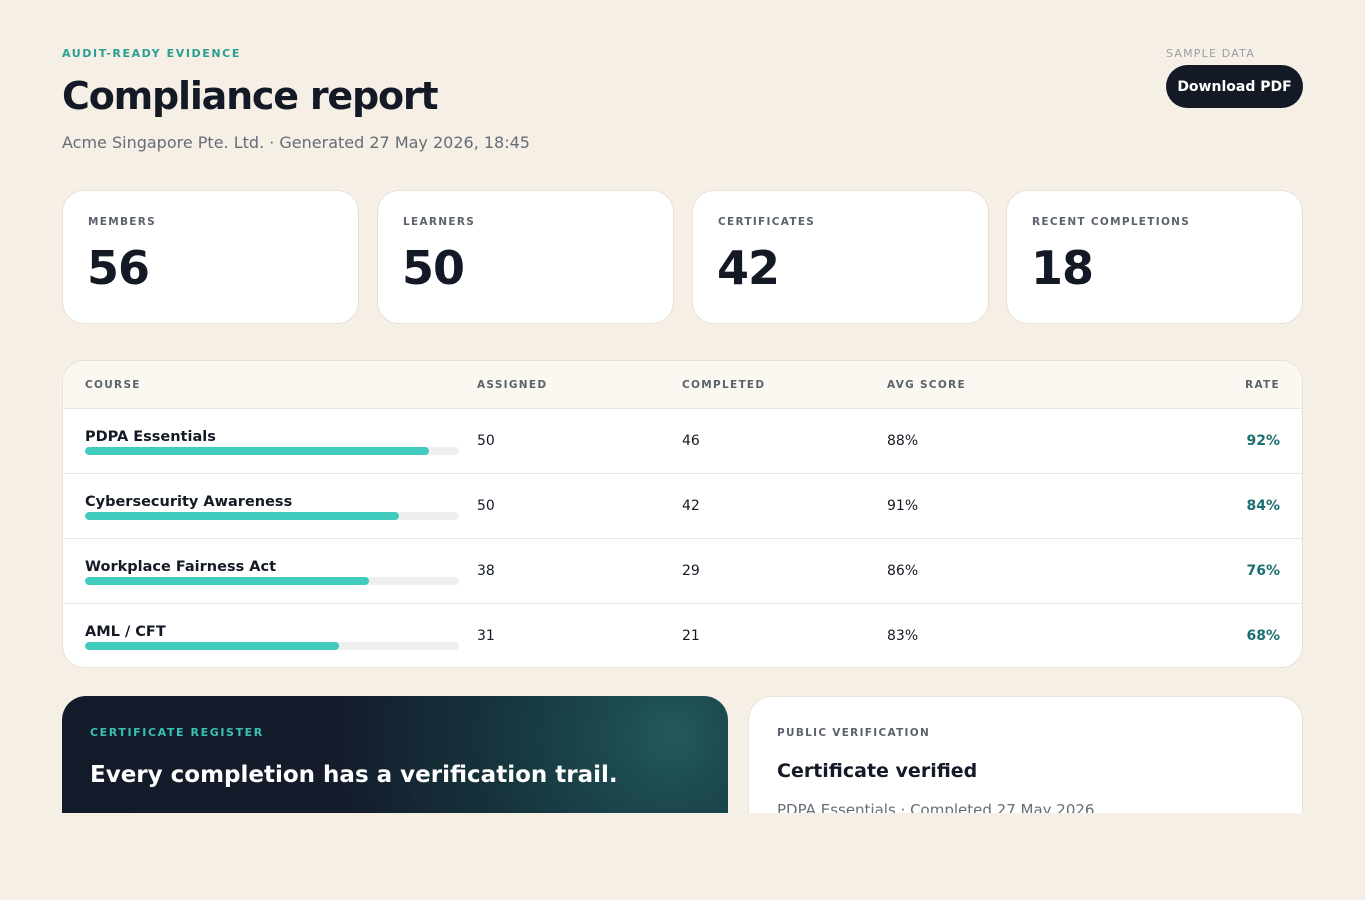  Describe the element at coordinates (486, 636) in the screenshot. I see `assigned-count: 31` at that location.